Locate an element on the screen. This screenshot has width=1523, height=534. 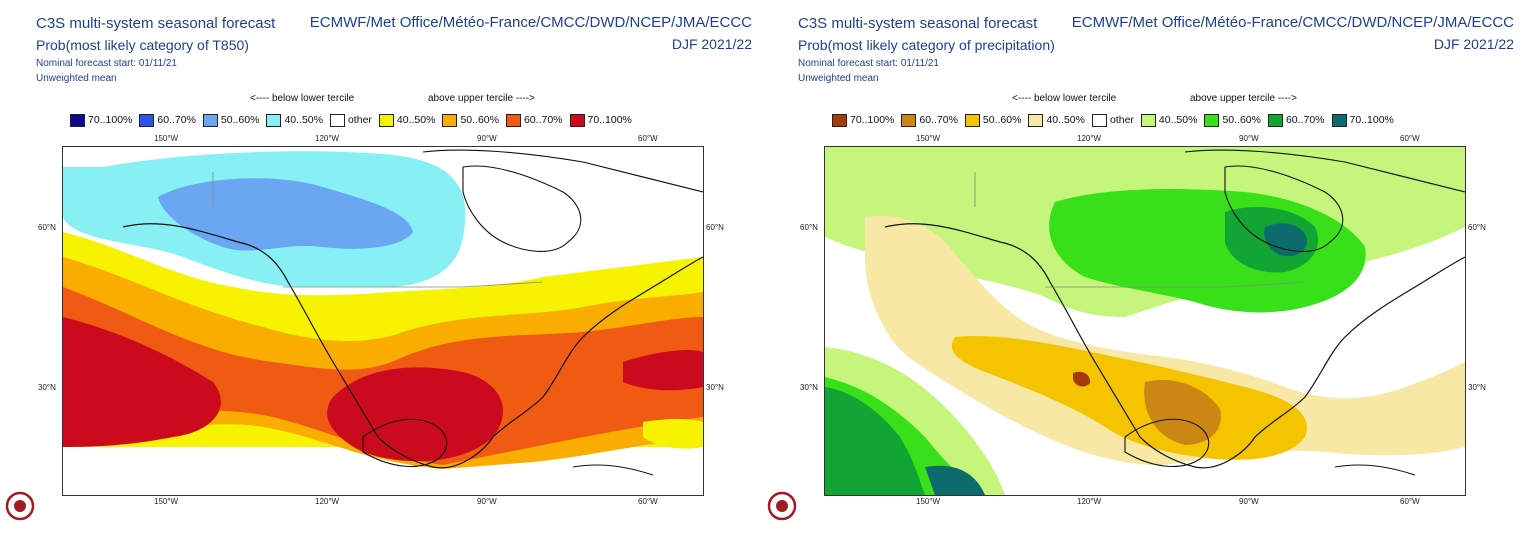
right-tick: 60°N is located at coordinates (1477, 227).